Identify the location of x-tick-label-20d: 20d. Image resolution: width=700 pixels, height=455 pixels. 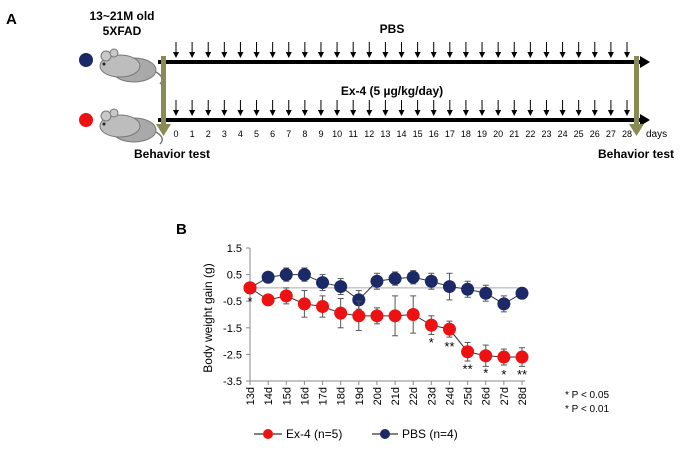
(378, 396).